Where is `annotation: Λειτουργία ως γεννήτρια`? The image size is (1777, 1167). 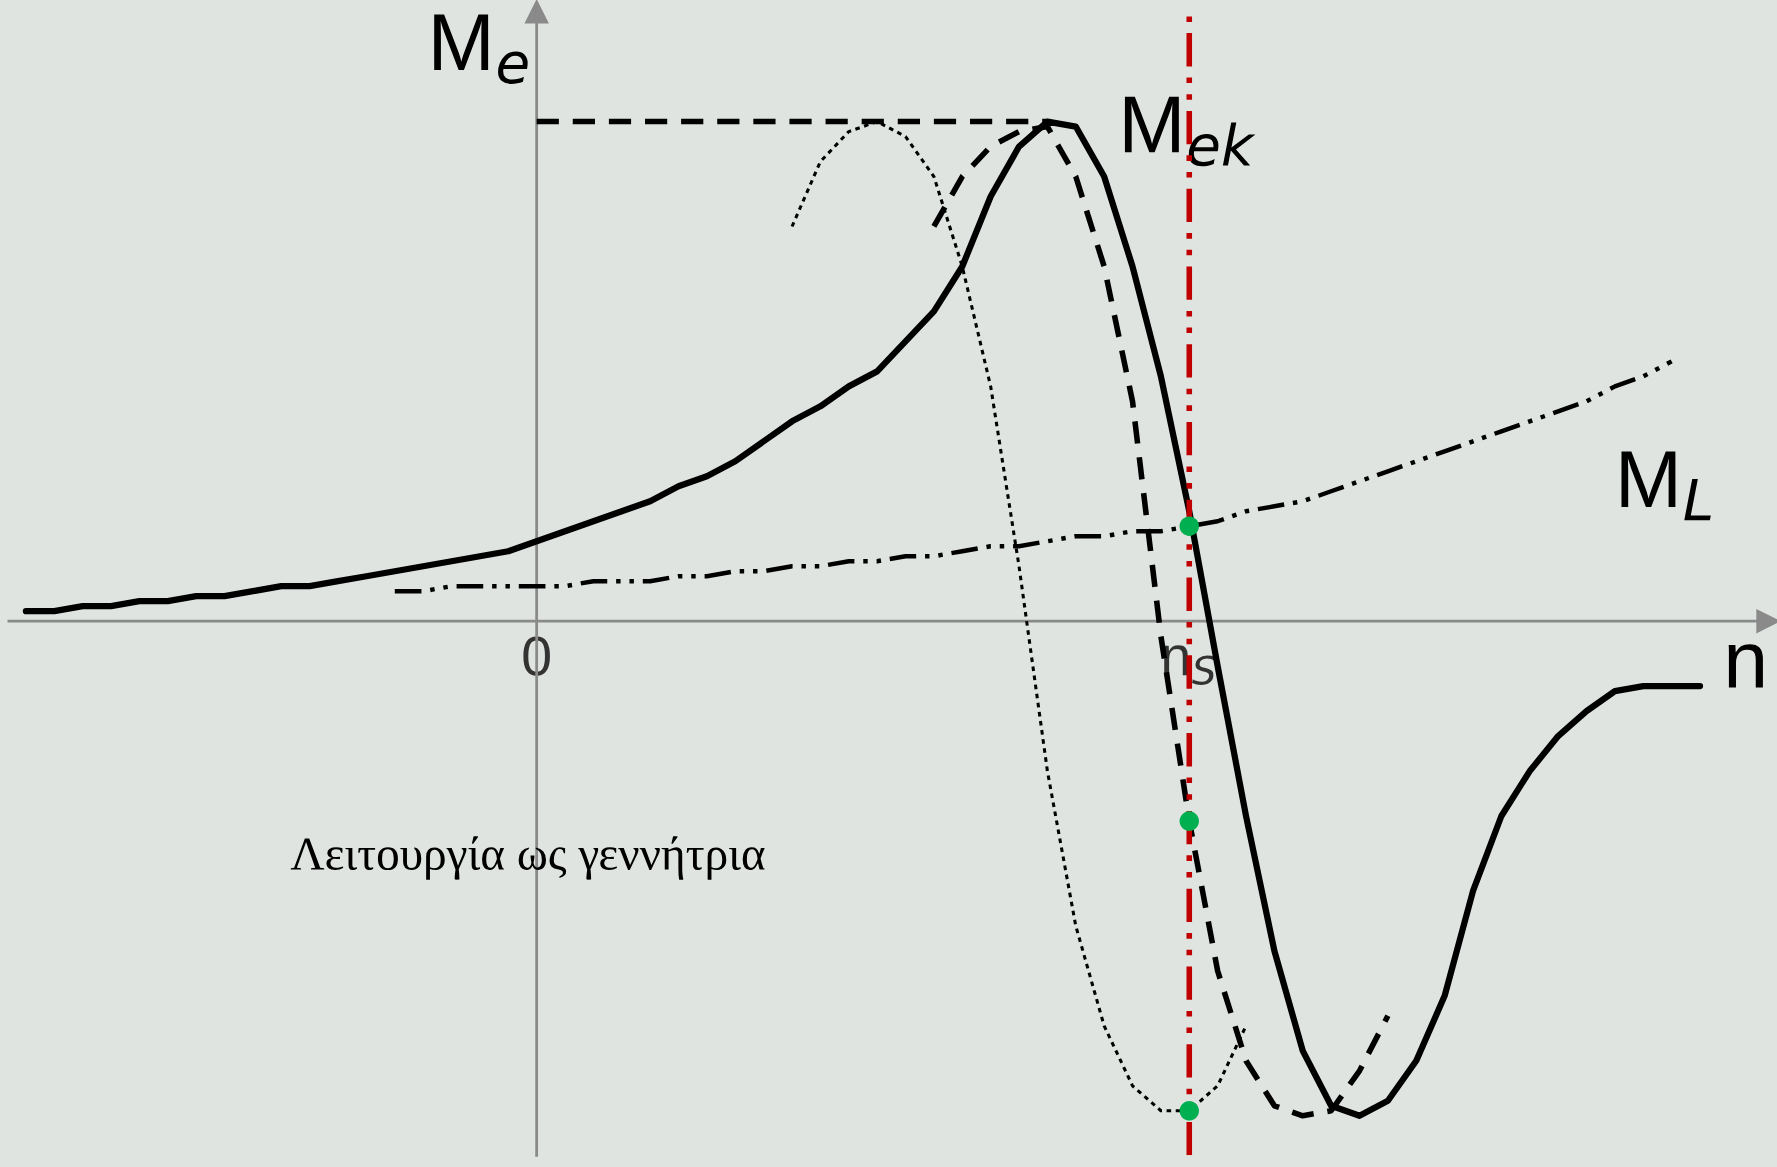 annotation: Λειτουργία ως γεννήτρια is located at coordinates (527, 858).